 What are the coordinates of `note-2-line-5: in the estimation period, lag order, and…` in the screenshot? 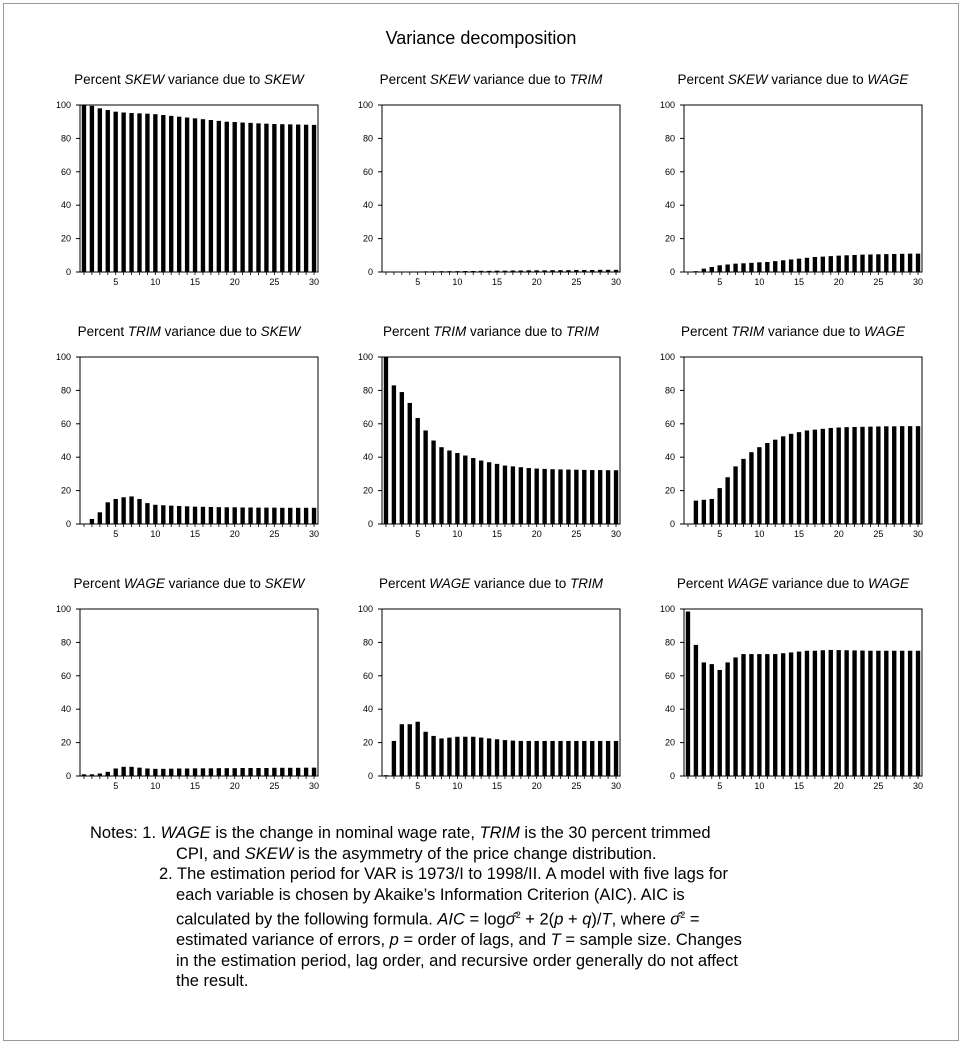 It's located at (457, 960).